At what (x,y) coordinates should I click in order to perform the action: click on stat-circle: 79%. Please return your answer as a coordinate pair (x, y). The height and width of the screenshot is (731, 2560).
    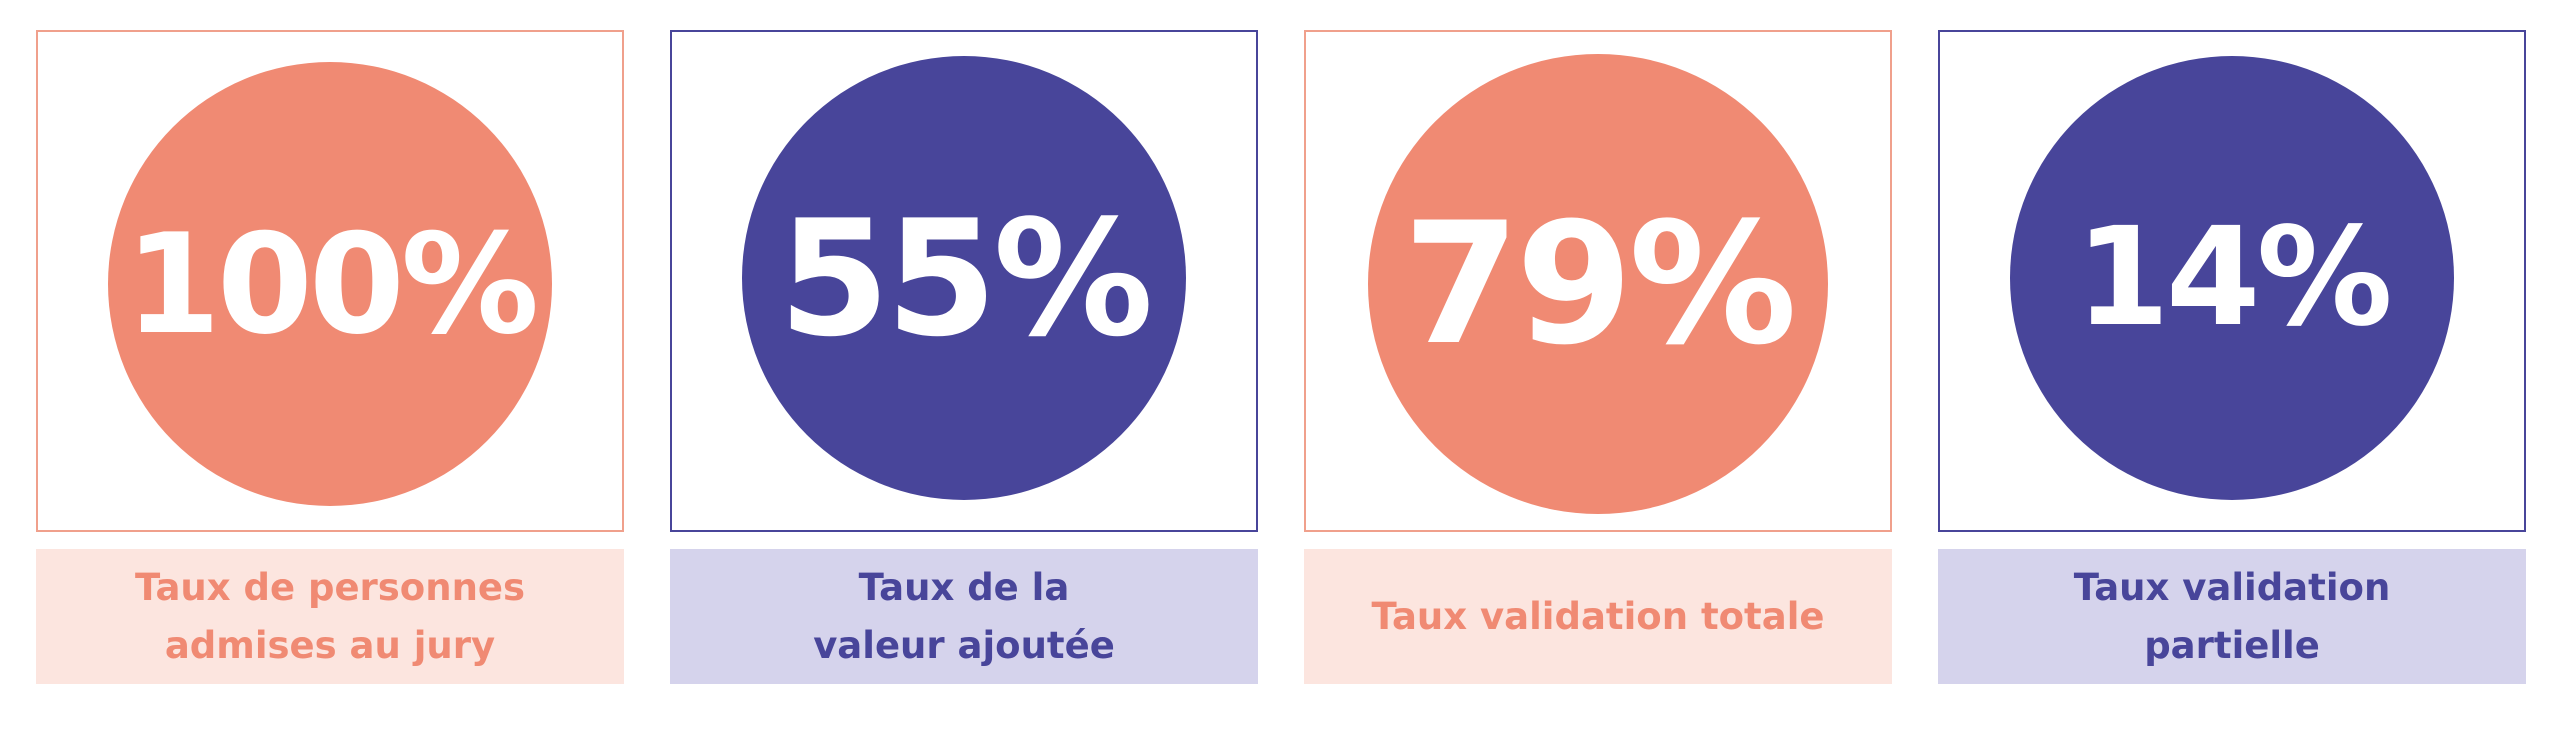
    Looking at the image, I should click on (1598, 284).